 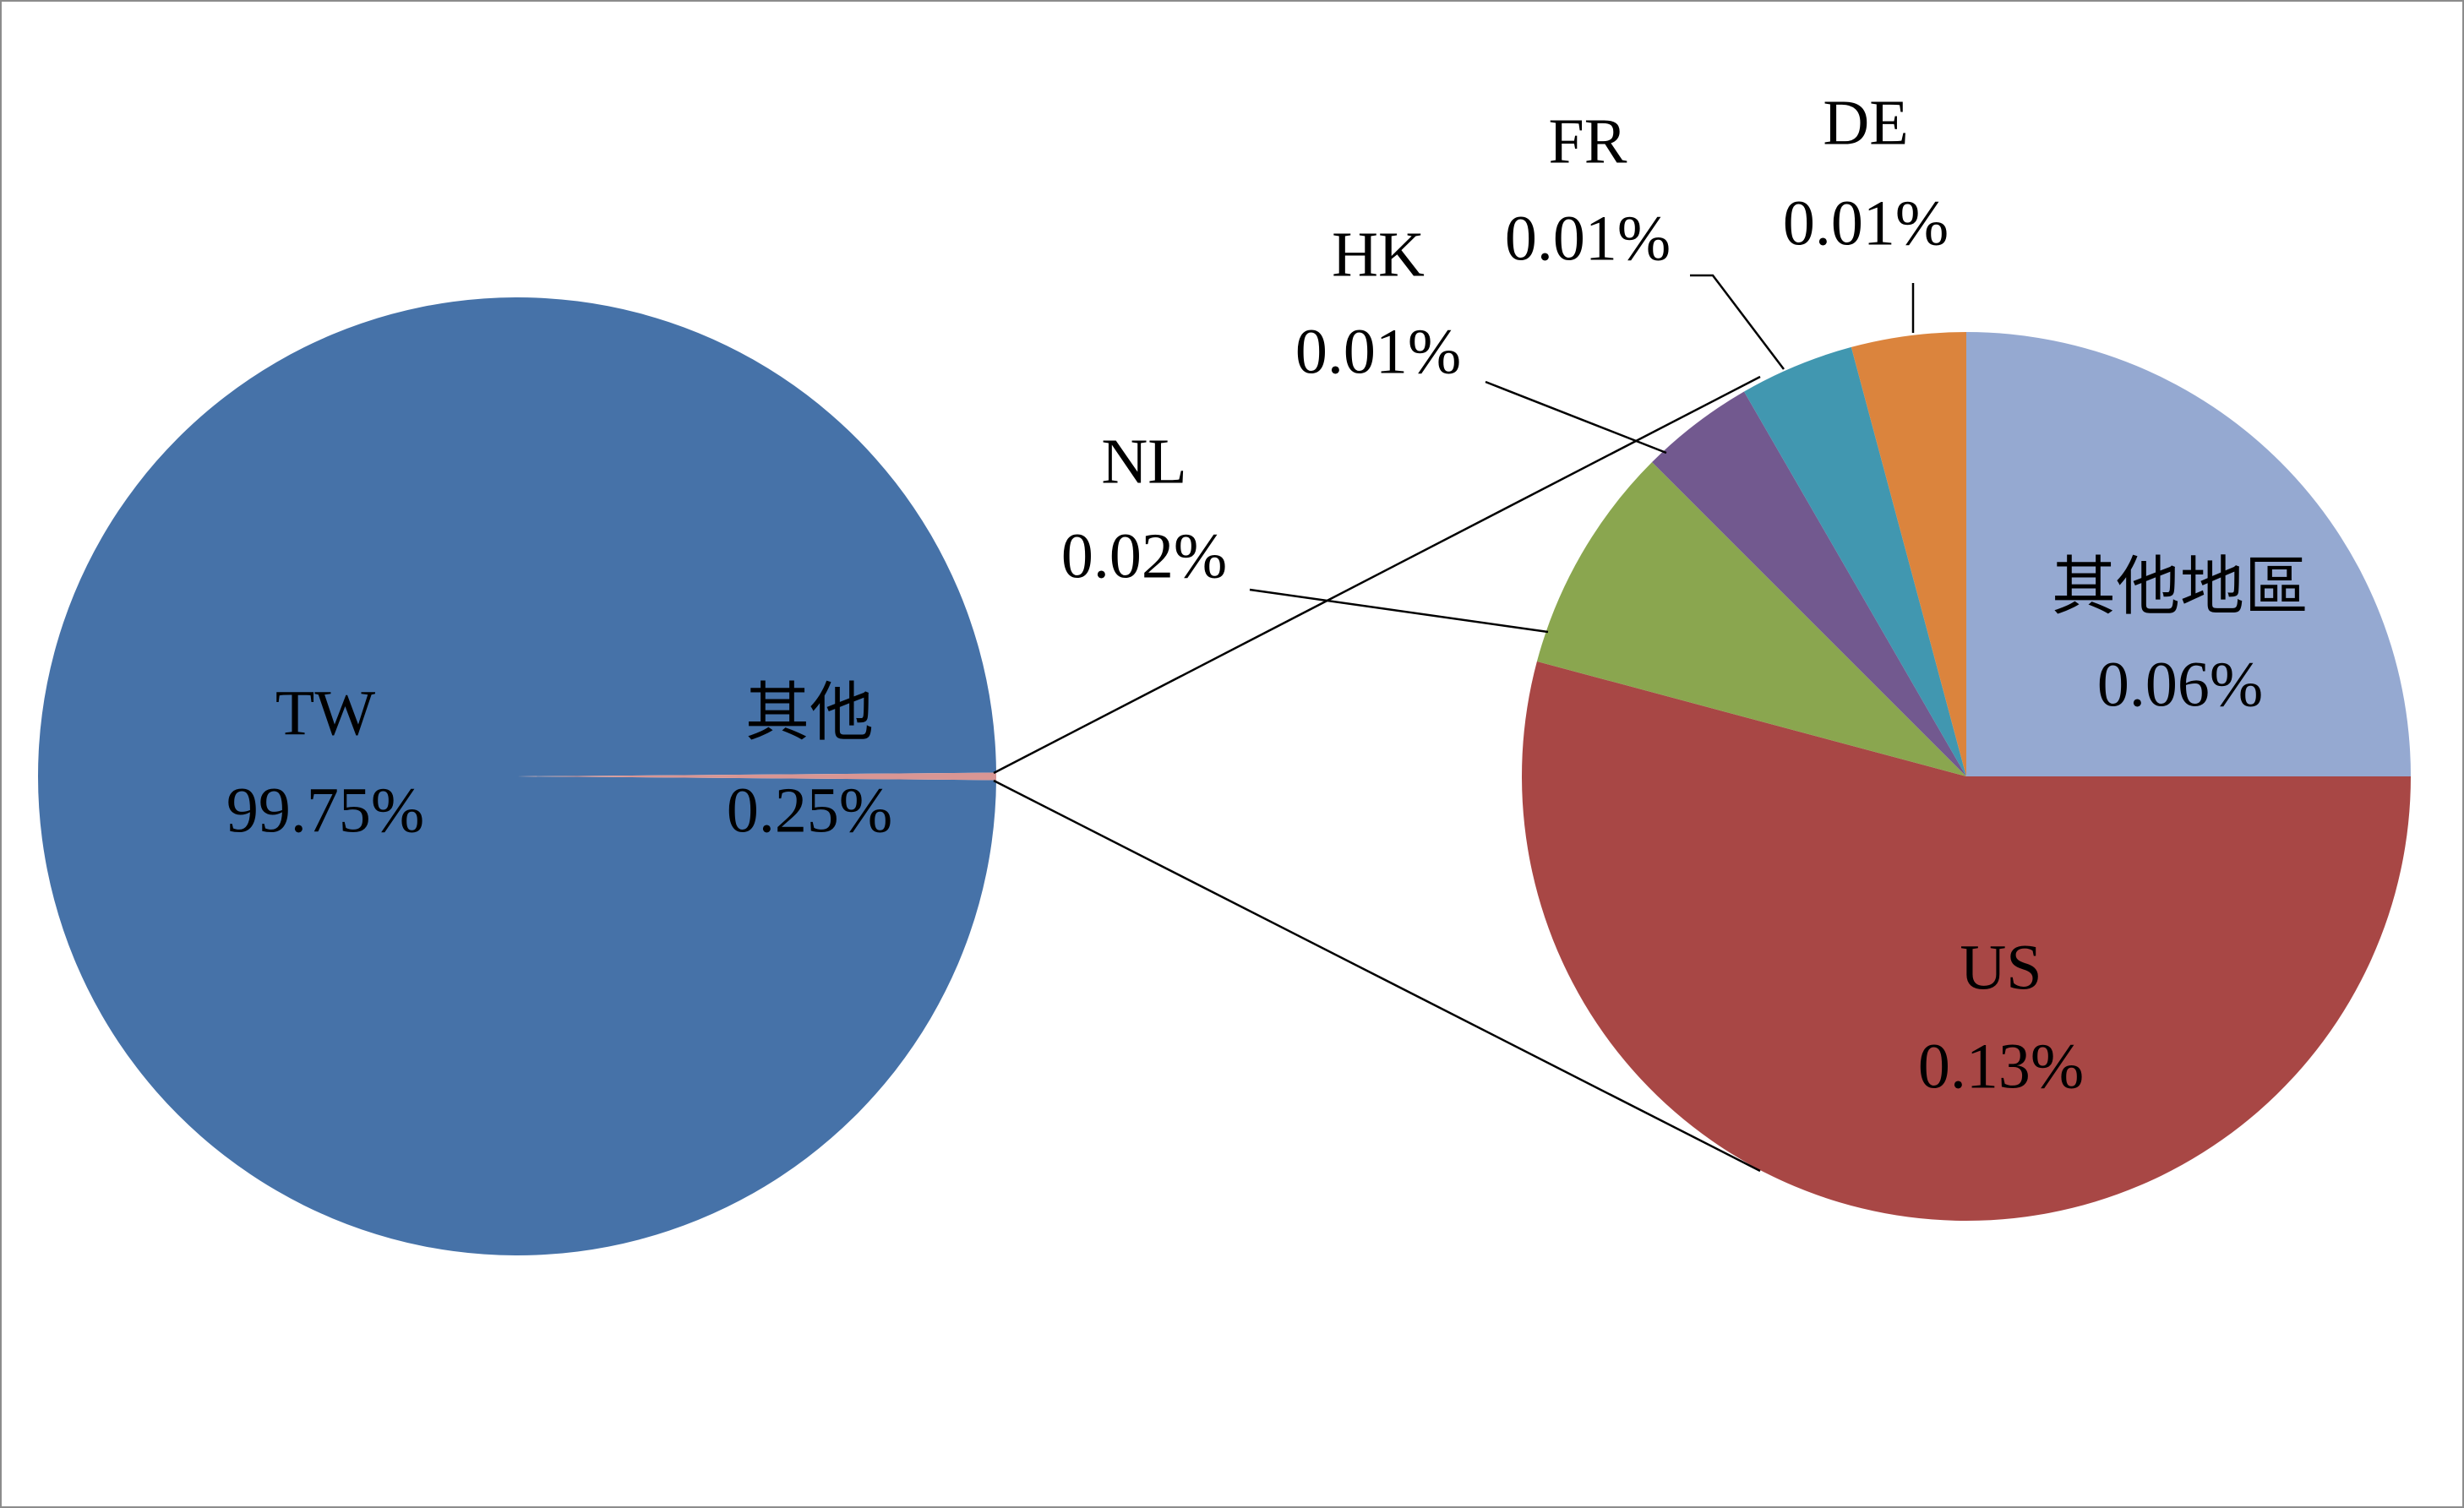 What do you see at coordinates (1144, 555) in the screenshot?
I see `value-label: 0.02%` at bounding box center [1144, 555].